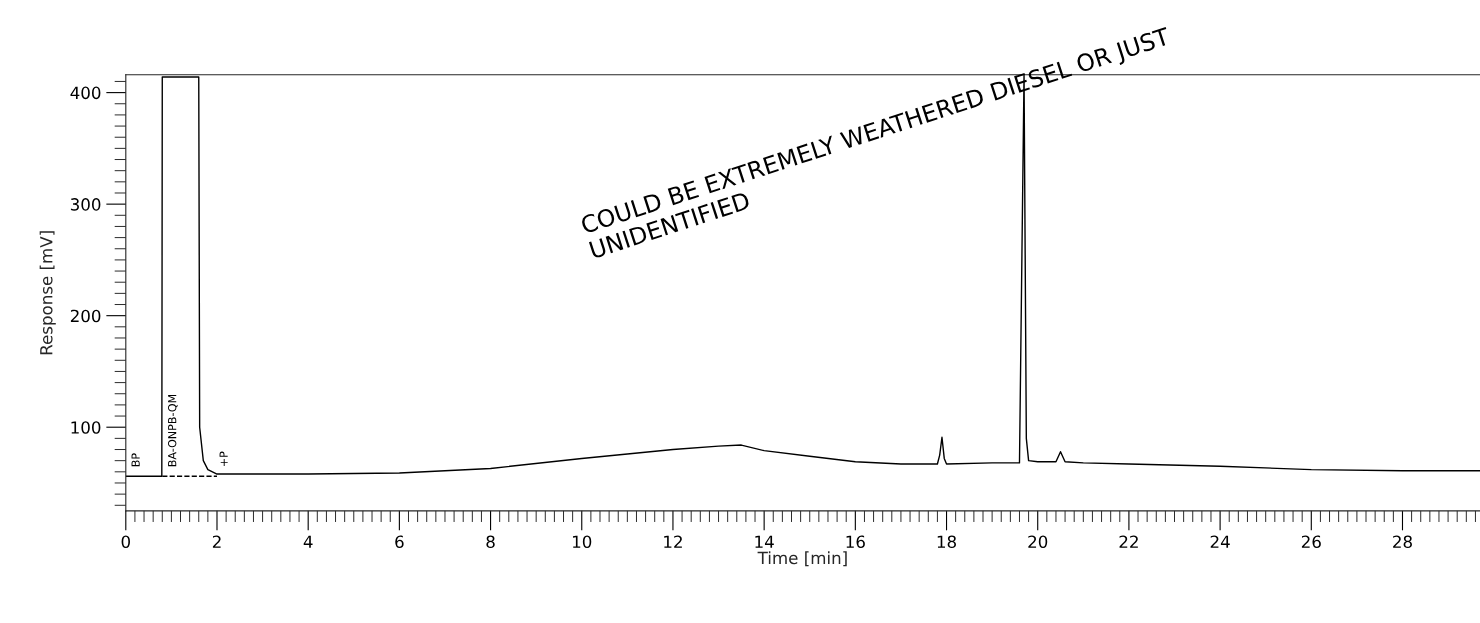 The image size is (1480, 623). Describe the element at coordinates (802, 559) in the screenshot. I see `x-axis-title: Time [min]` at that location.